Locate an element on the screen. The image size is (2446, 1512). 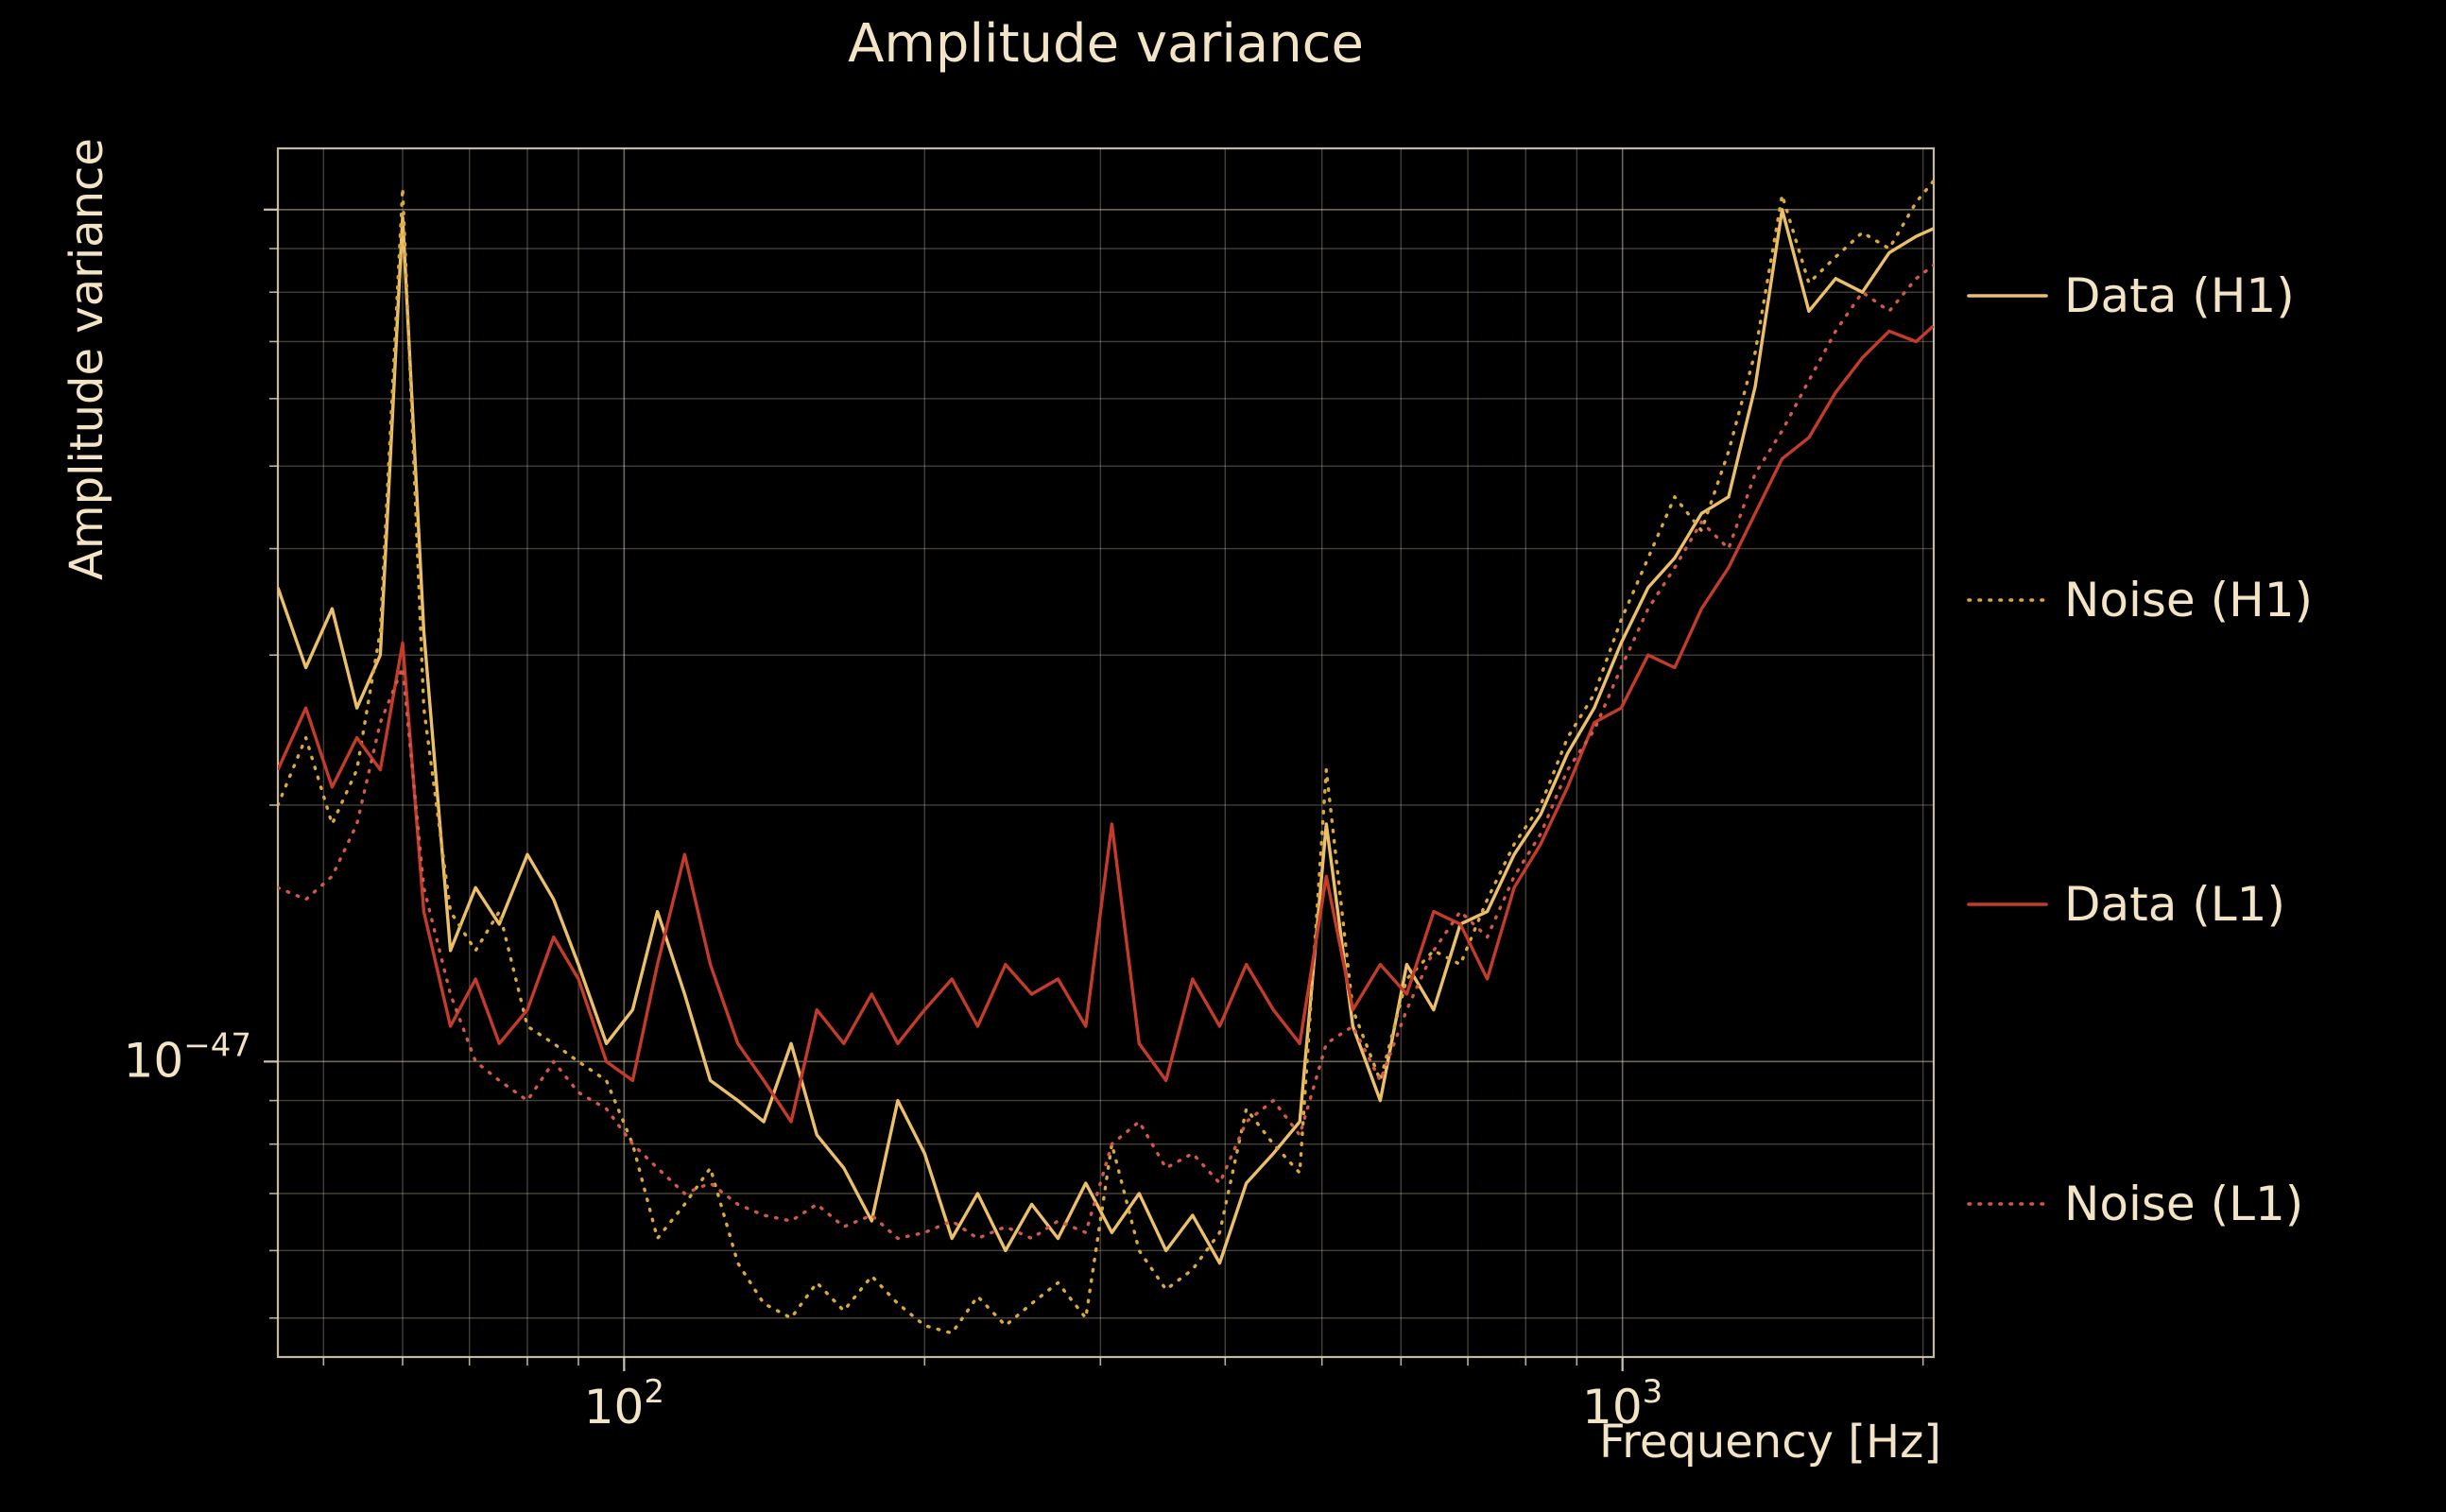
x-axis-label: Frequency [Hz] is located at coordinates (1770, 1442).